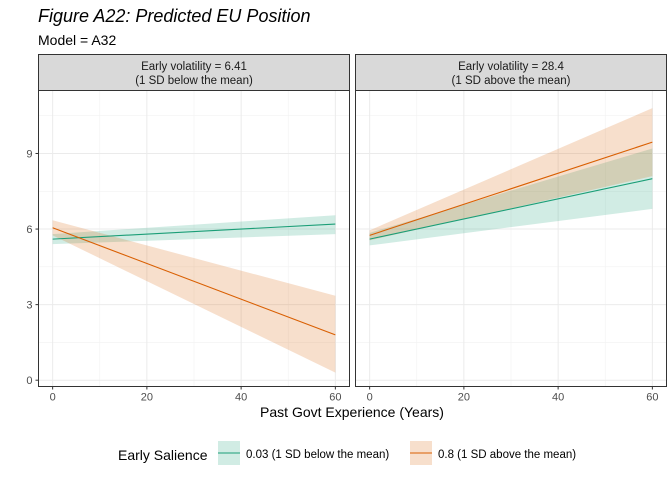 This screenshot has width=672, height=480. Describe the element at coordinates (507, 455) in the screenshot. I see `legend-label-2: 0.8 (1 SD above the mean)` at that location.